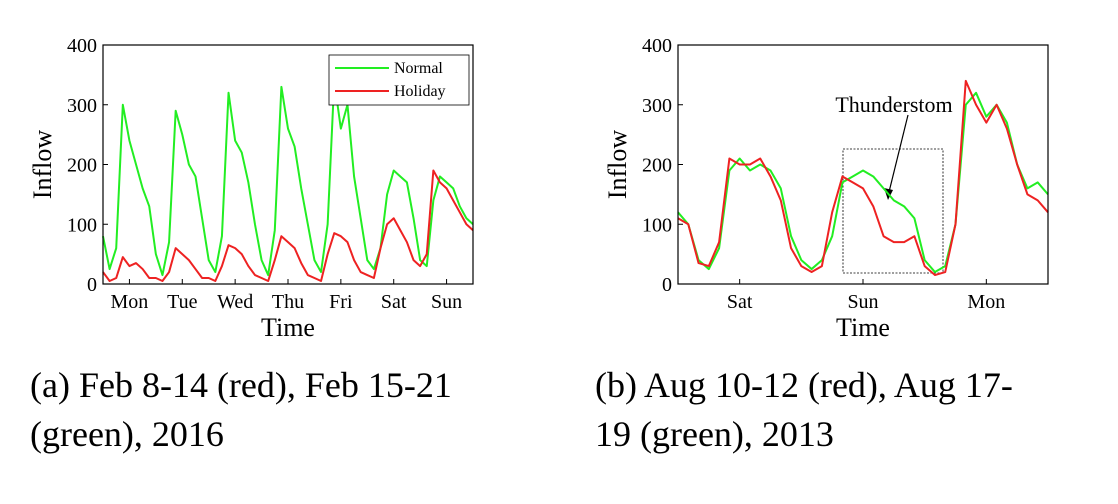 The image size is (1118, 504). I want to click on caption: (a) Feb 8-14 (red), Feb 15-21, so click(241, 385).